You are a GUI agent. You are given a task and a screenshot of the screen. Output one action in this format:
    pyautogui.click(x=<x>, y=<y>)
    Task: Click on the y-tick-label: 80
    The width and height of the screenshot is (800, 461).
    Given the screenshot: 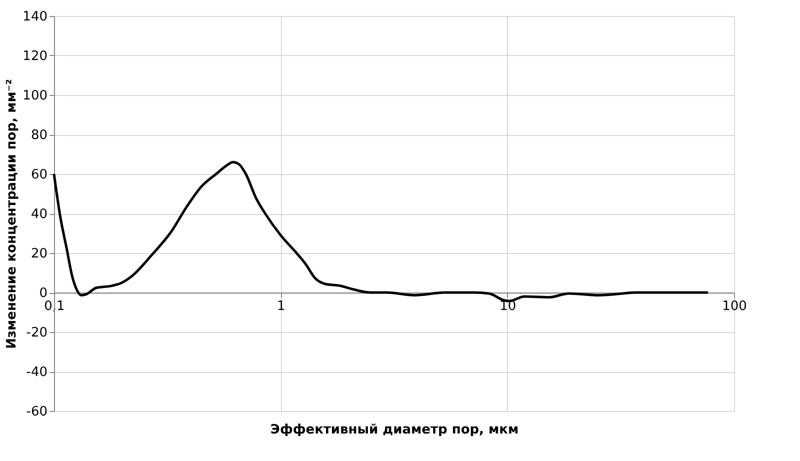 What is the action you would take?
    pyautogui.click(x=39, y=135)
    